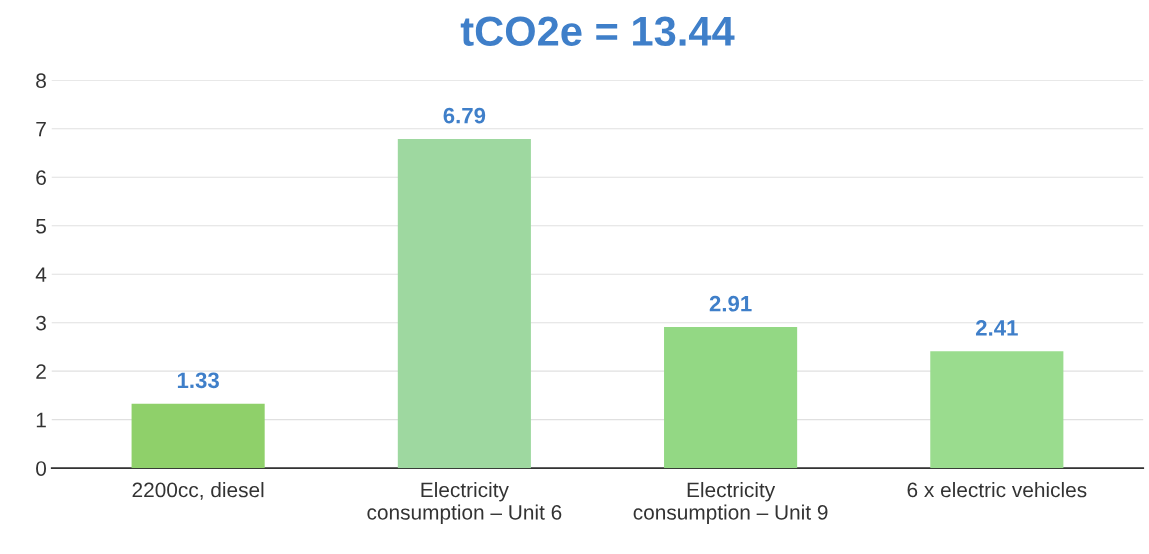  Describe the element at coordinates (597, 31) in the screenshot. I see `chart-title: tCO2e = 13.44` at that location.